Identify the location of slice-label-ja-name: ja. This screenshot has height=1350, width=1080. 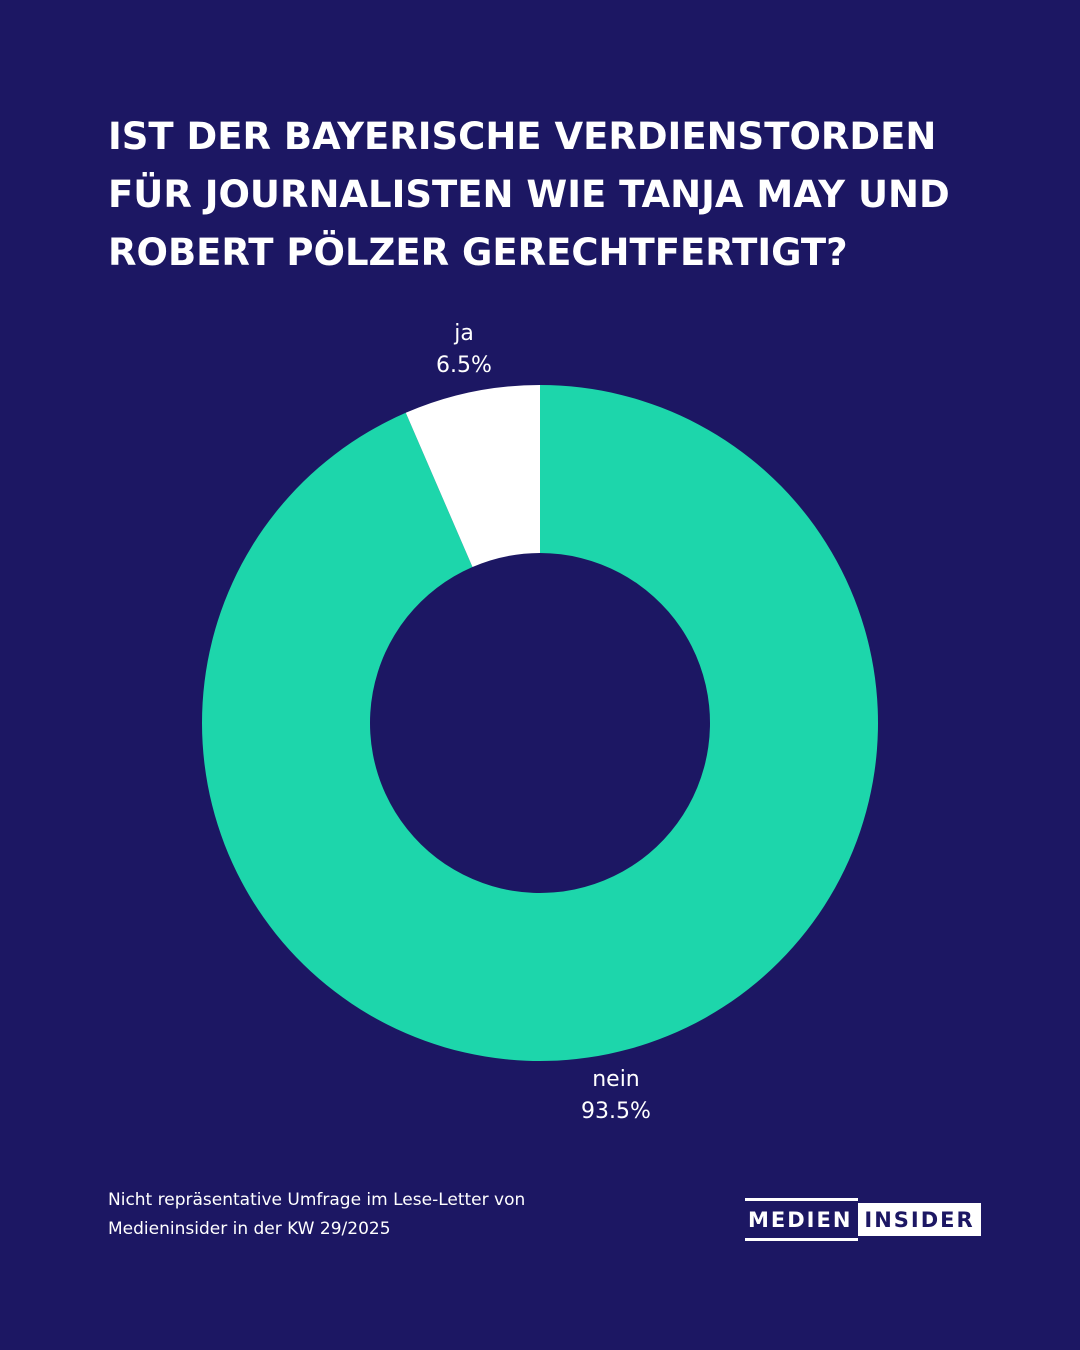
(464, 333).